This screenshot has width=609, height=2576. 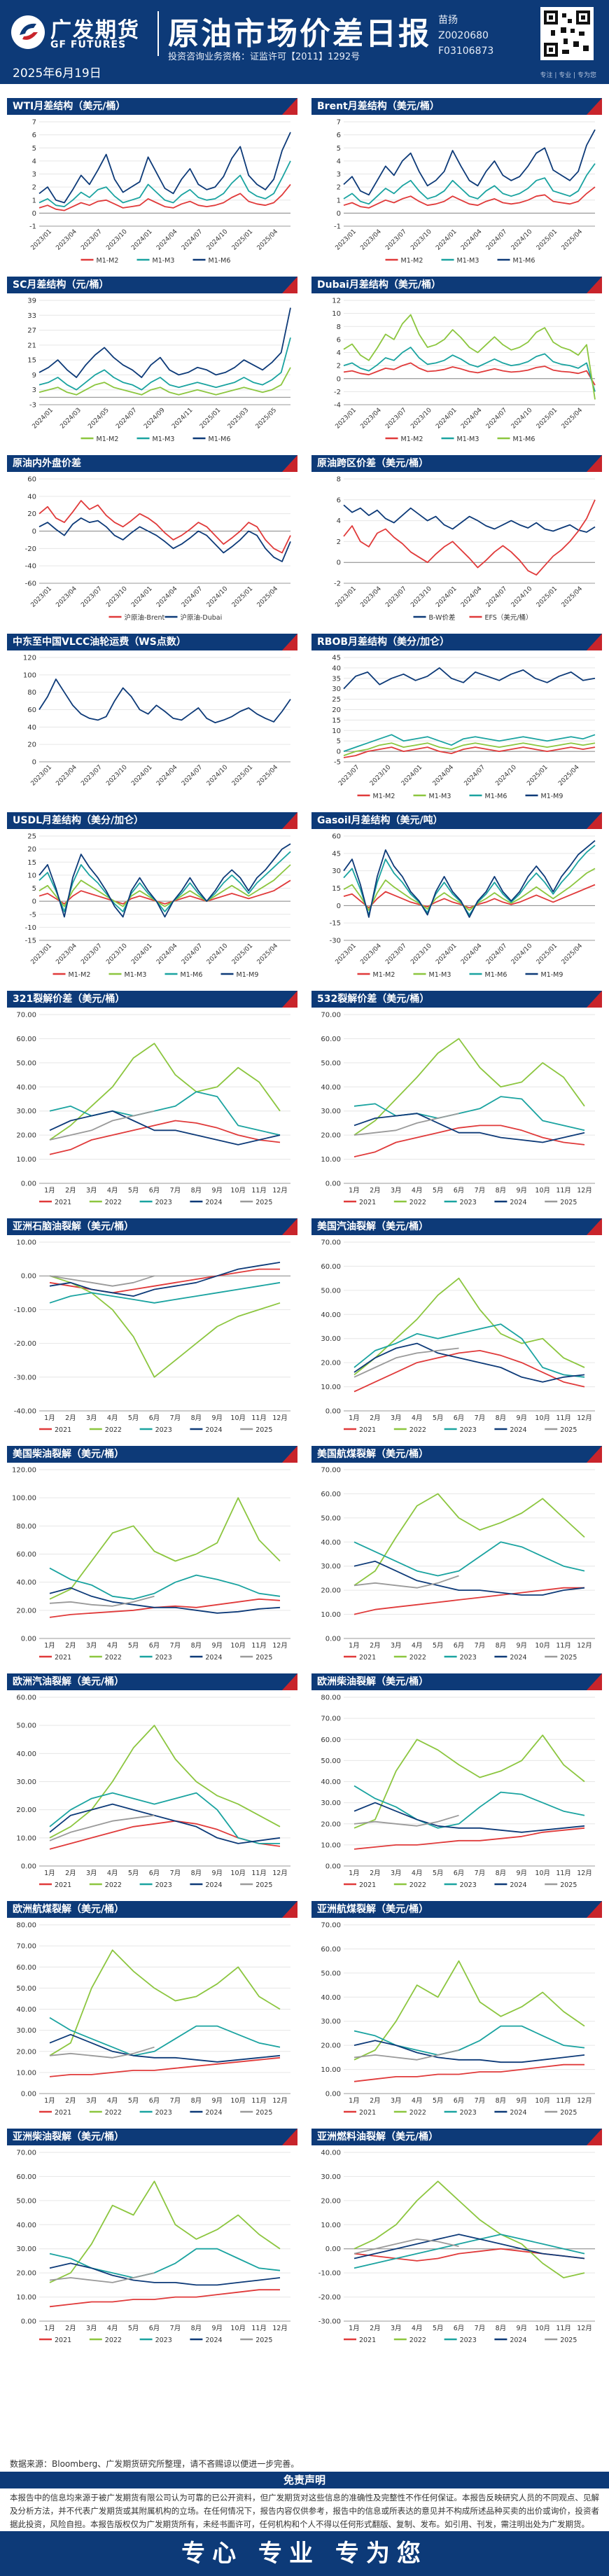 I want to click on chart-title: 亚洲航煤裂解（美元/桶）, so click(x=457, y=1909).